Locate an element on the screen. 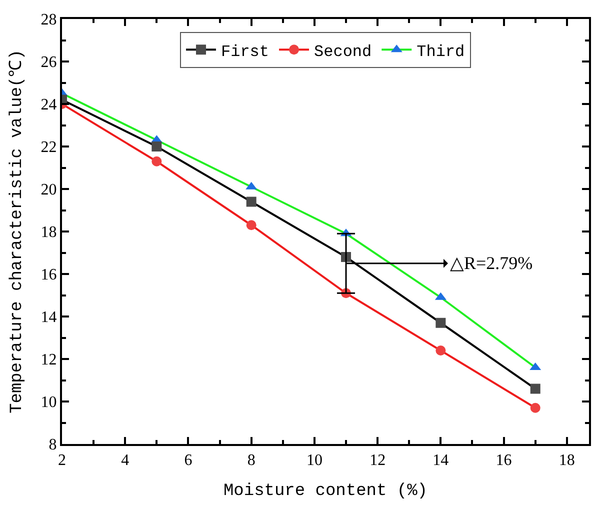 Image resolution: width=603 pixels, height=508 pixels. y-tick-label: 12 is located at coordinates (48, 360).